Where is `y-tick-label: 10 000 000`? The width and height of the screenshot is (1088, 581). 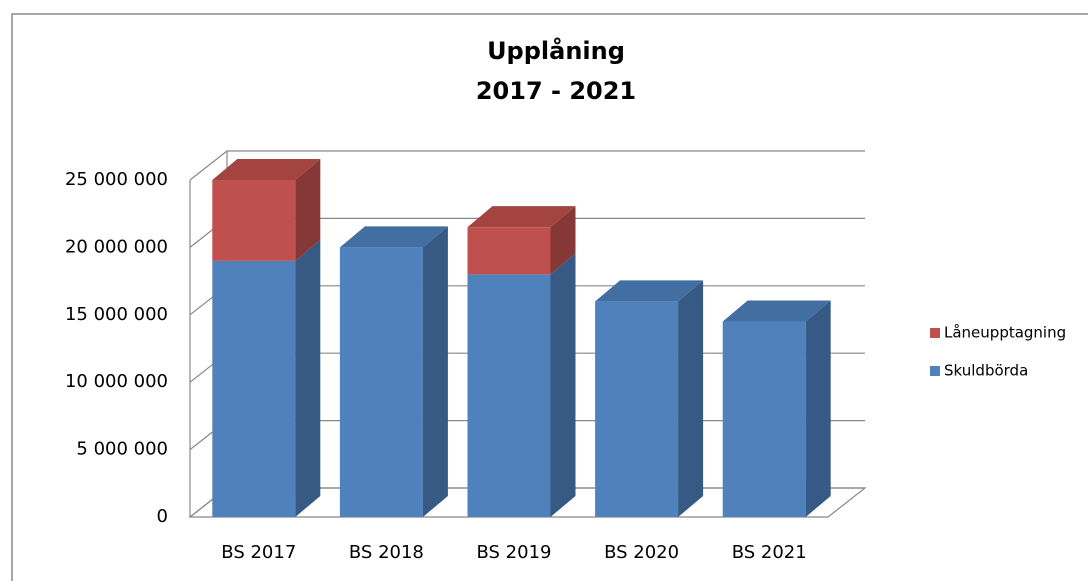
y-tick-label: 10 000 000 is located at coordinates (116, 381).